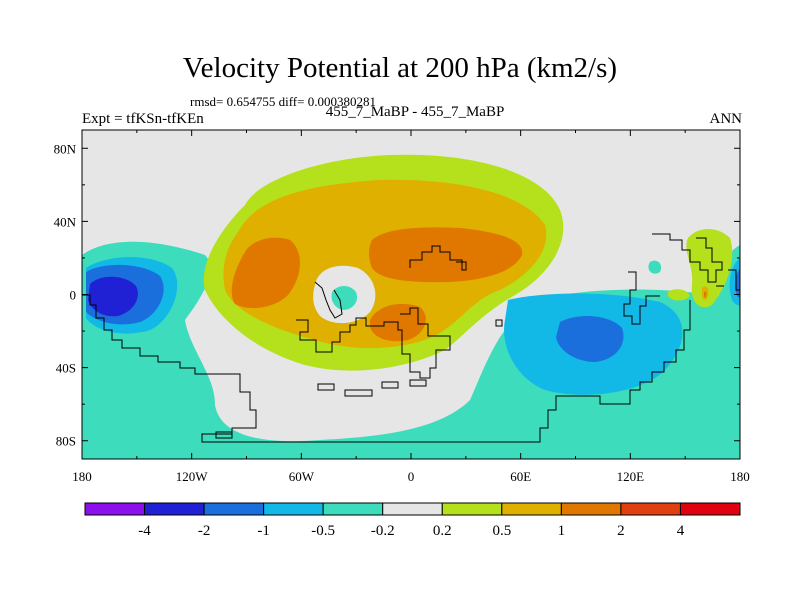  Describe the element at coordinates (265, 273) in the screenshot. I see `contour-positive-core-america` at that location.